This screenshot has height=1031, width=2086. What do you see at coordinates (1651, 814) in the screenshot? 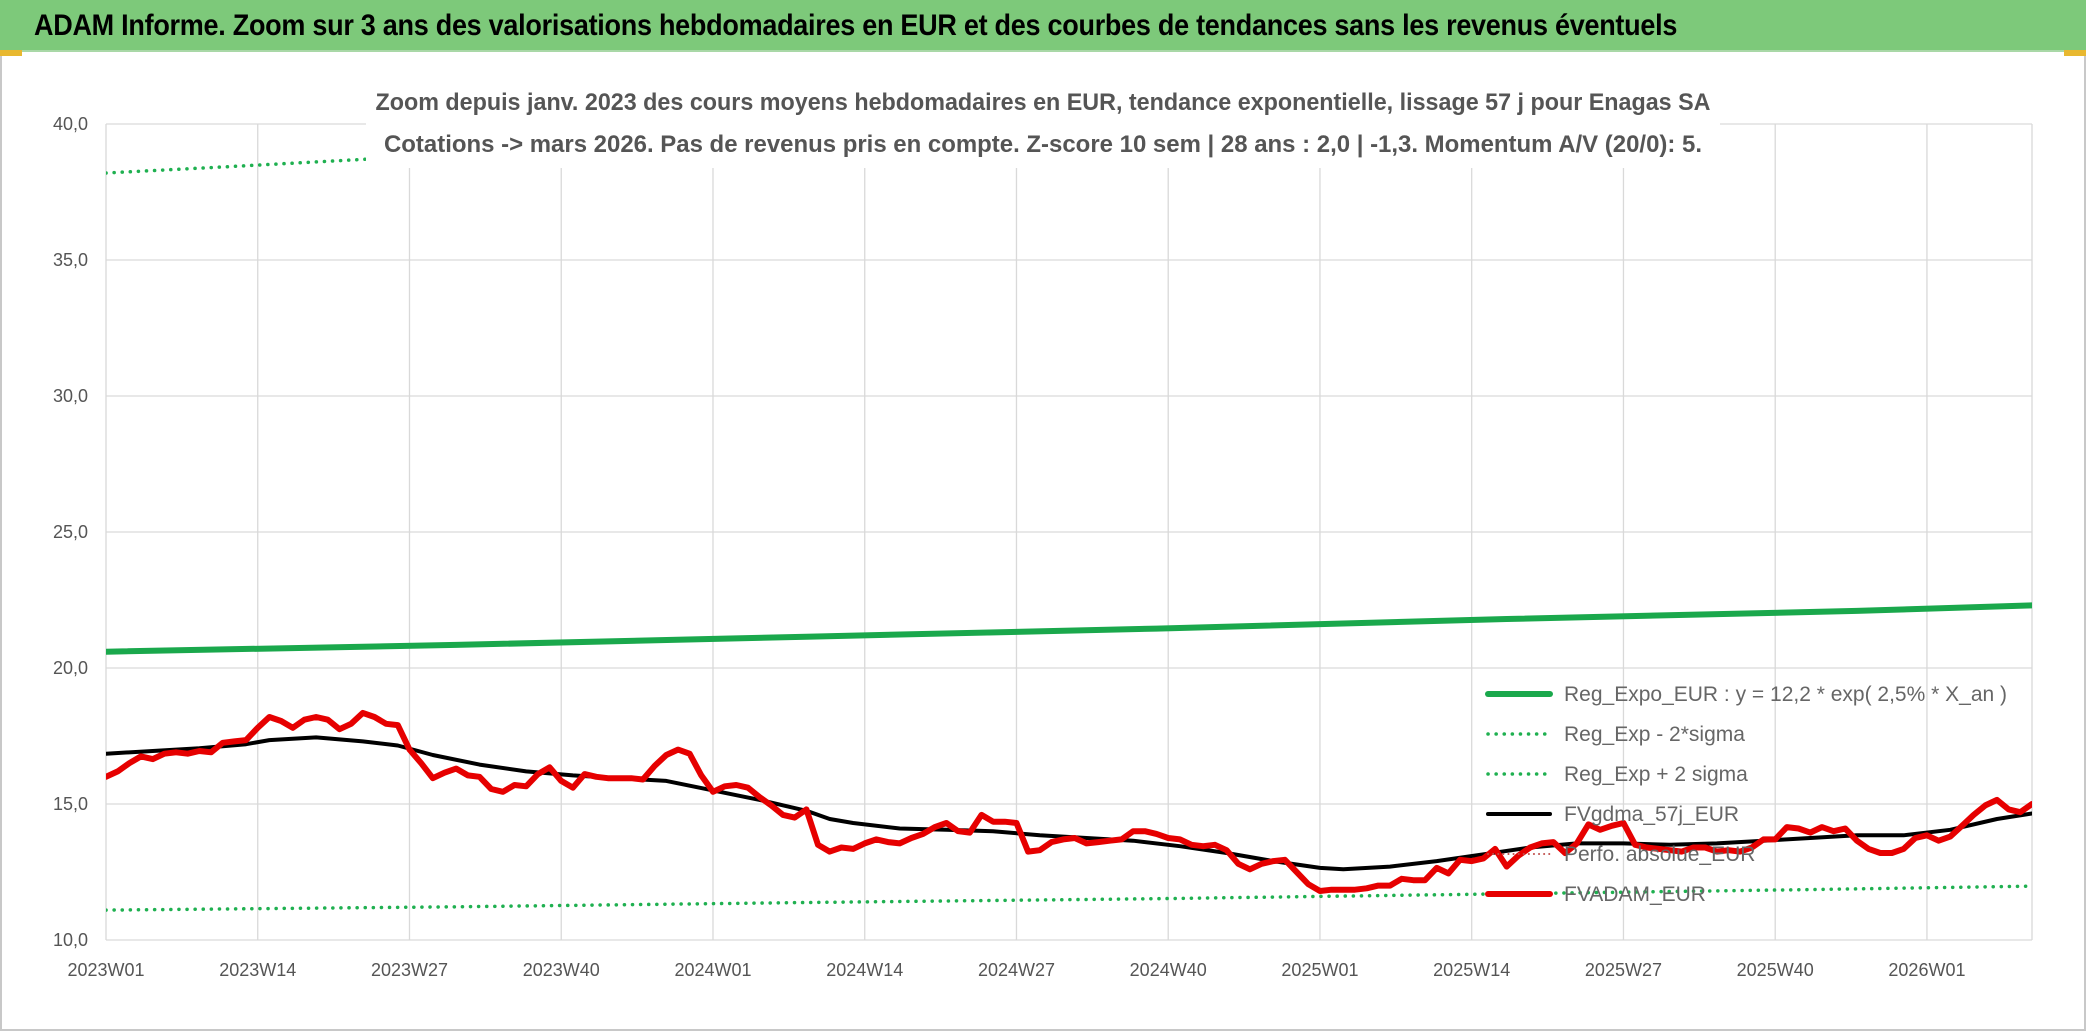
I see `legend-label: FVgdma_57j_EUR` at bounding box center [1651, 814].